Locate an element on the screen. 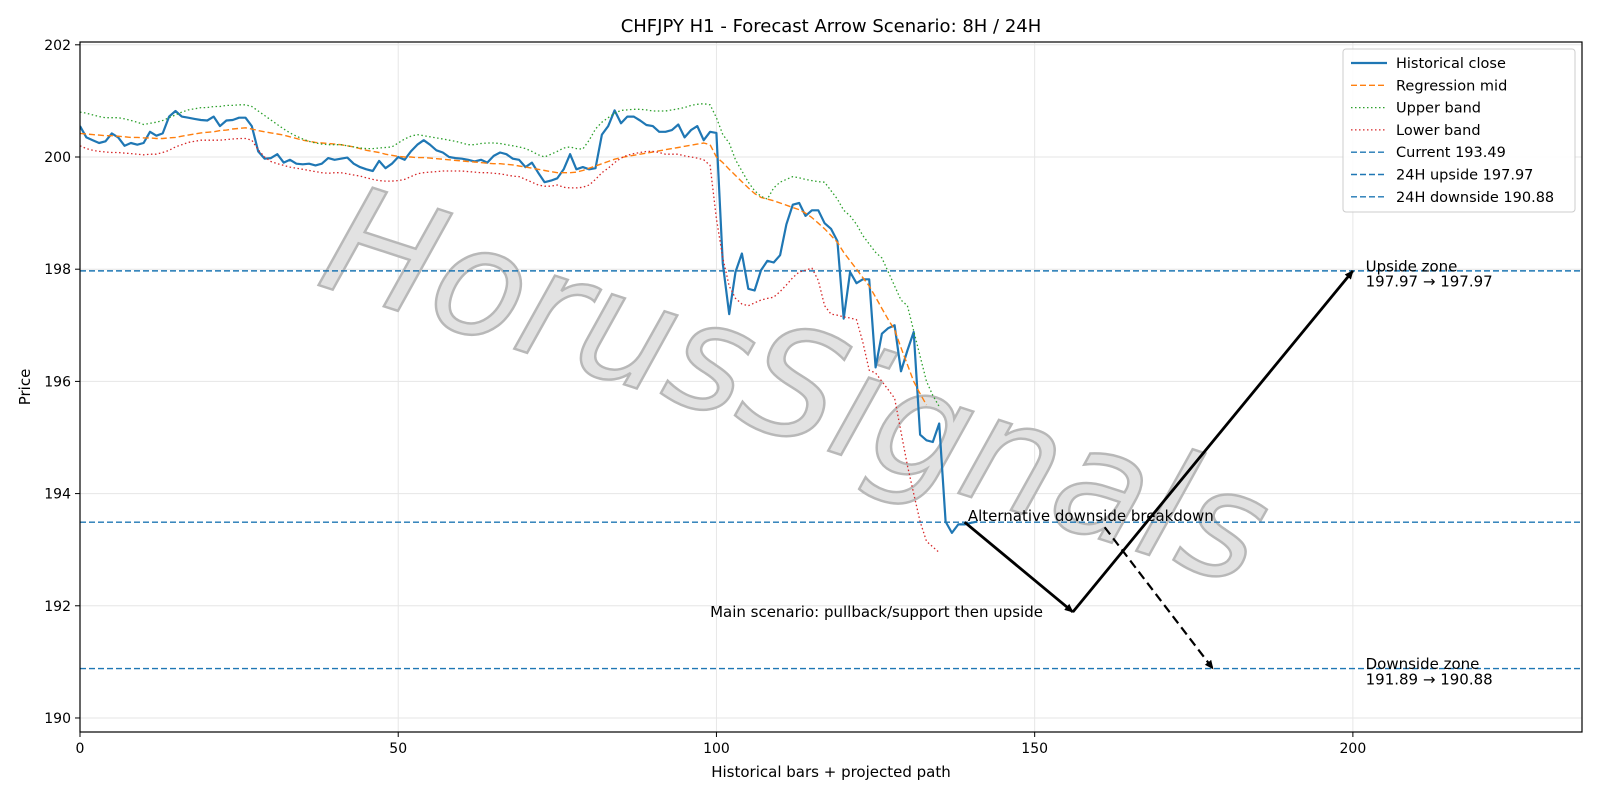 Image resolution: width=1600 pixels, height=800 pixels. x-tick-label: 100 is located at coordinates (716, 749).